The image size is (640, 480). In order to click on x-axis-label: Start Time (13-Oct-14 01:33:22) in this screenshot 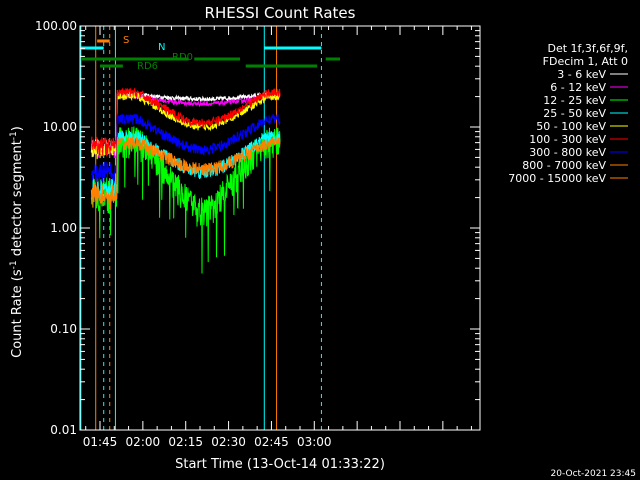, I will do `click(280, 464)`.